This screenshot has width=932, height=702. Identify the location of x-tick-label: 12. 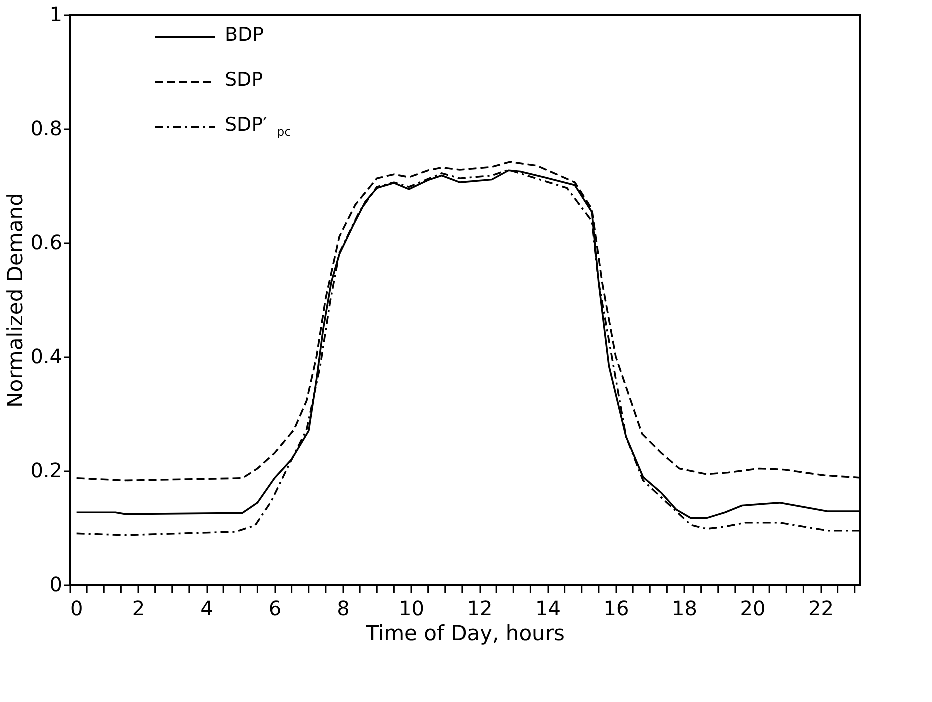
(480, 608).